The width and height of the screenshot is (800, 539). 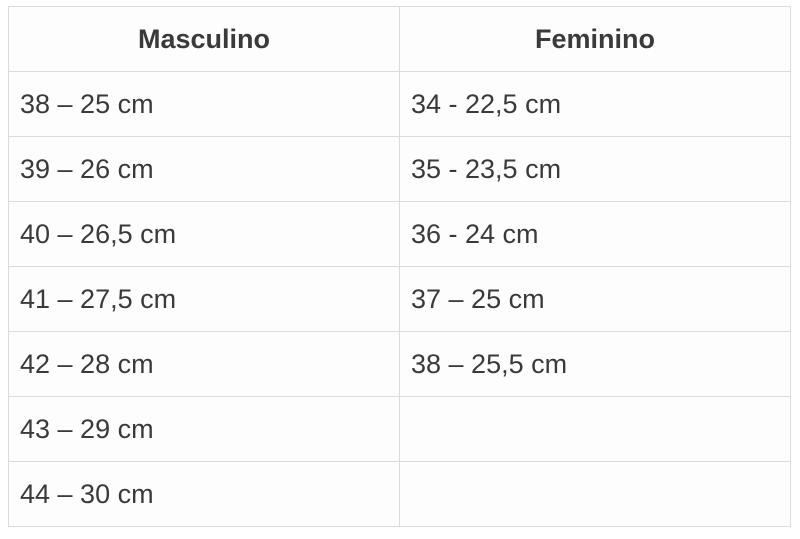 I want to click on header-masculino: Masculino, so click(x=204, y=39).